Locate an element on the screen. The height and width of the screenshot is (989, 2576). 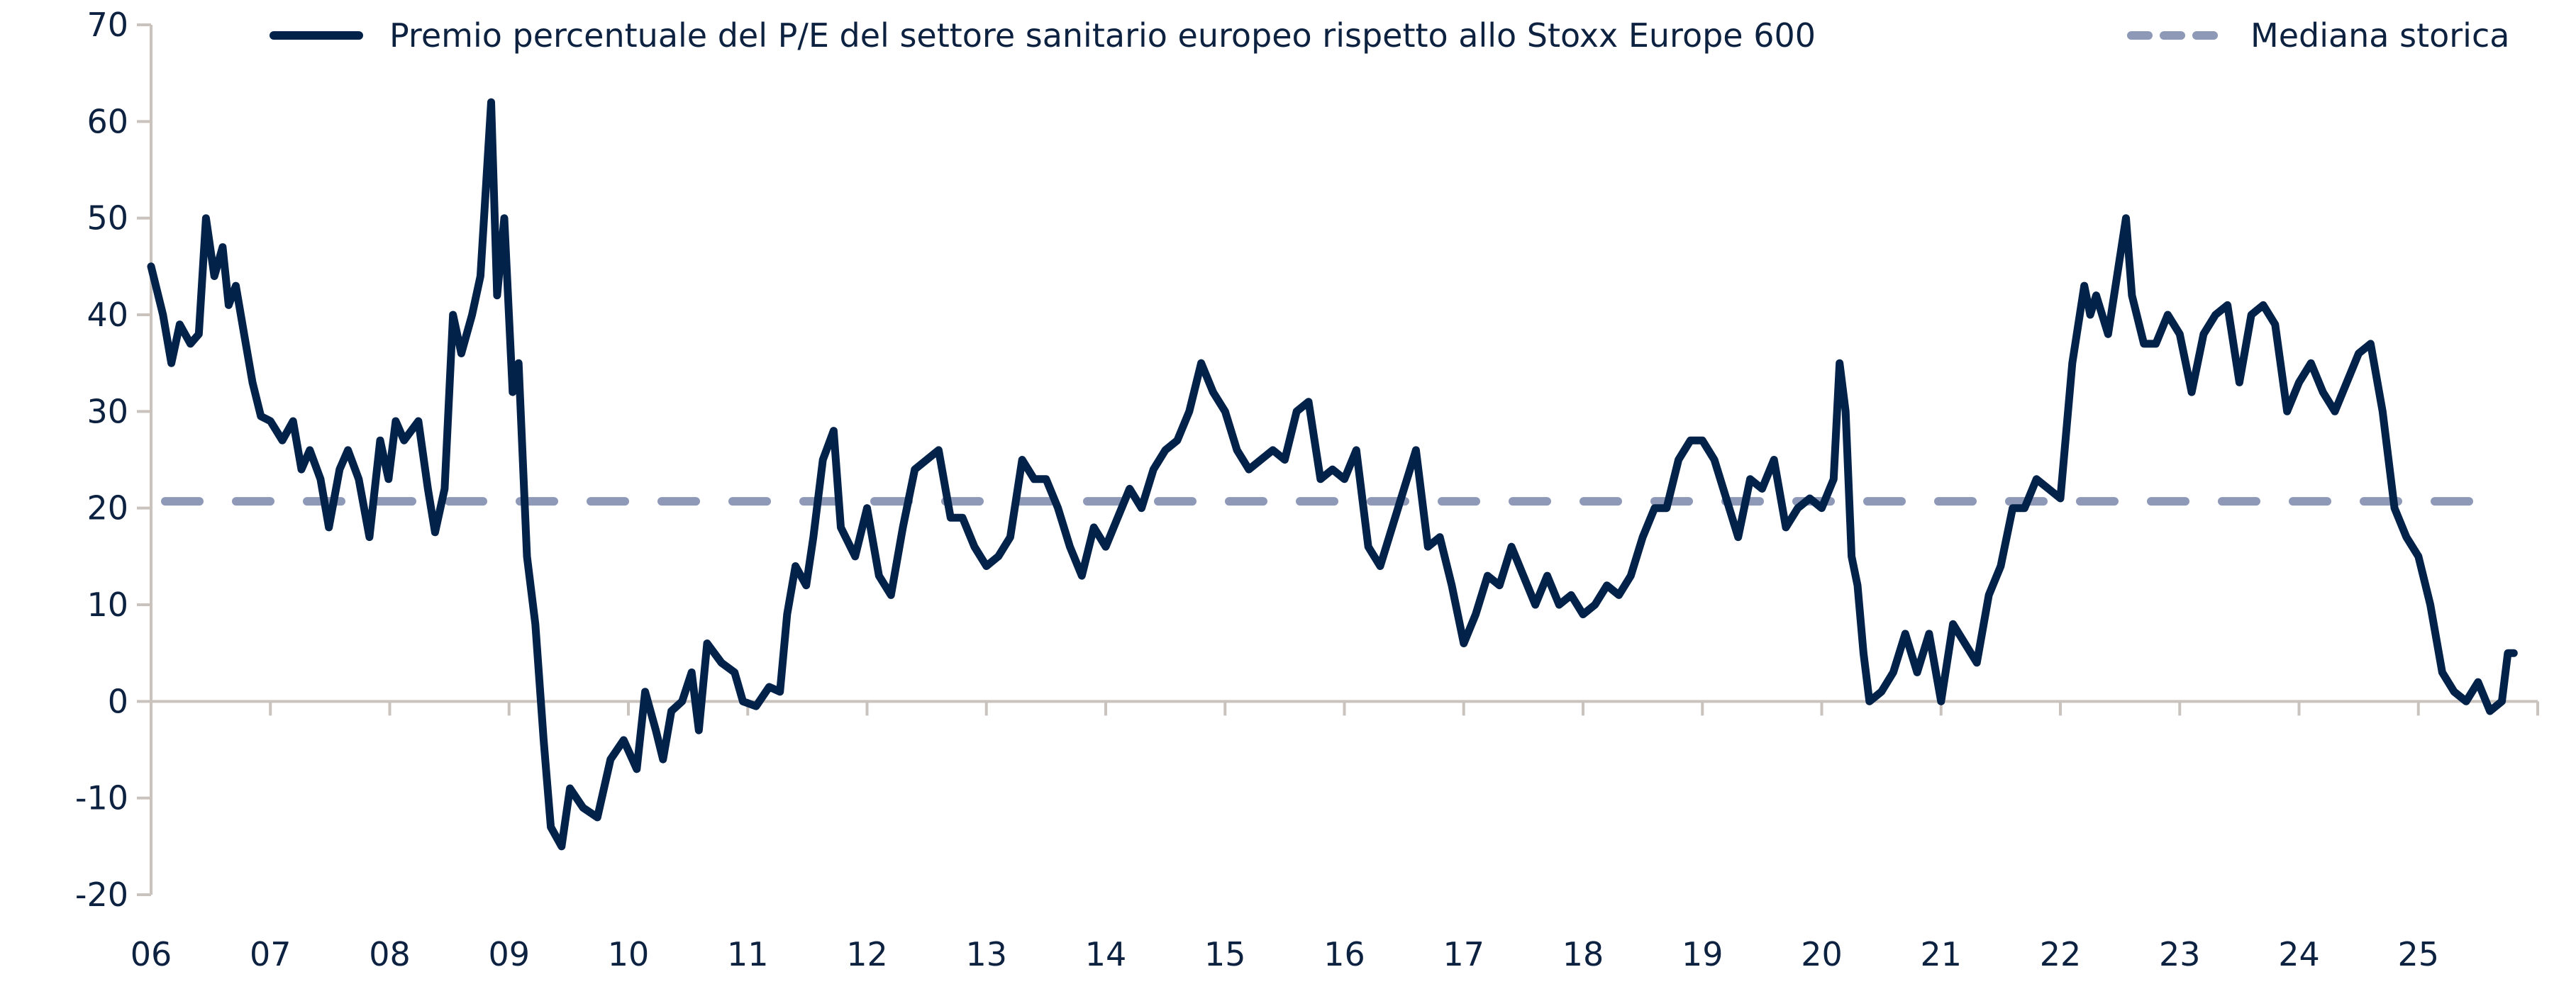
y-tick-label: 60 is located at coordinates (107, 121).